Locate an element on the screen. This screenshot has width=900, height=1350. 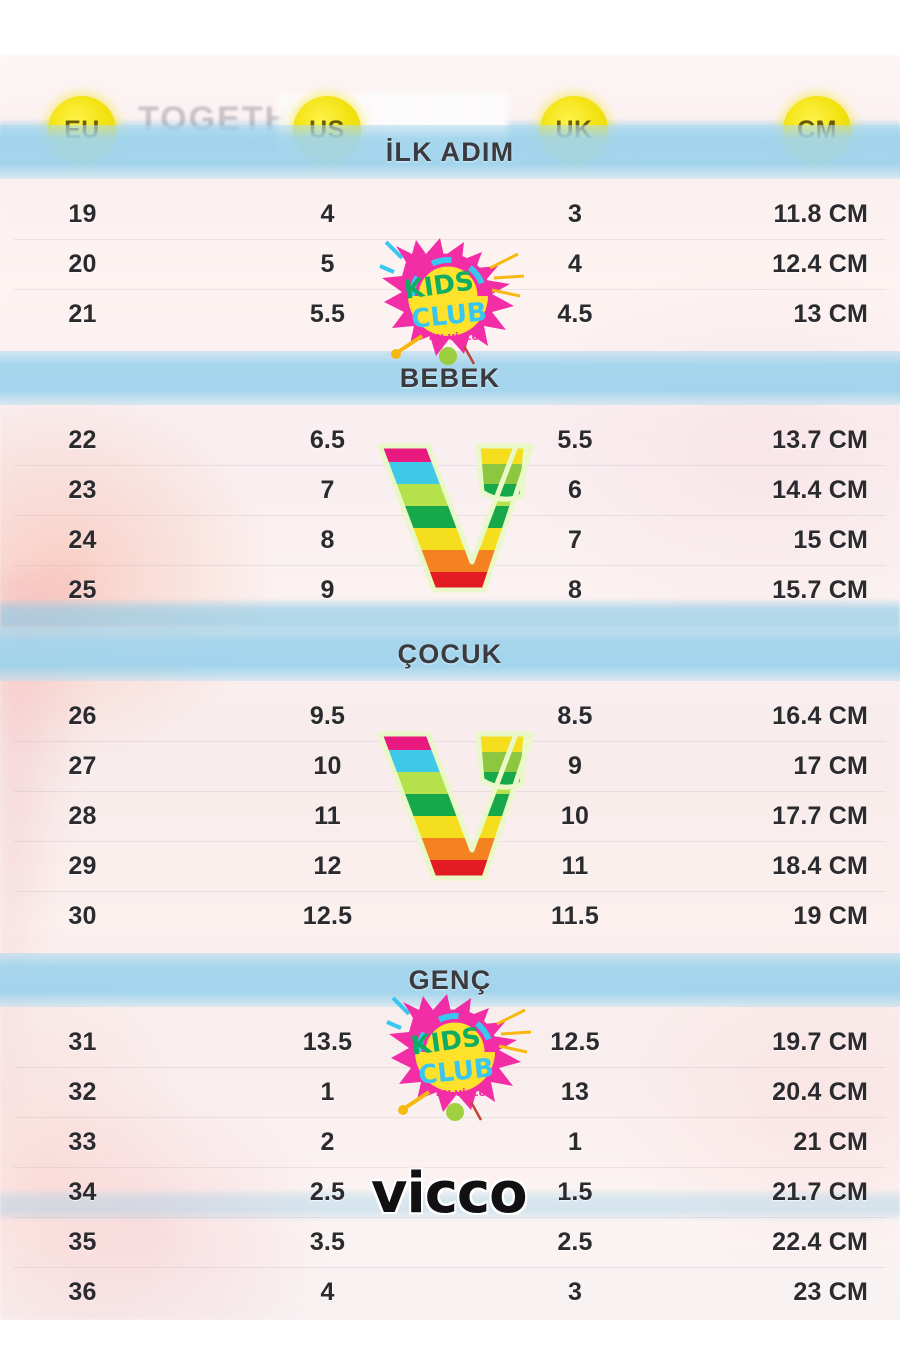
cell-us: 8 is located at coordinates (327, 539).